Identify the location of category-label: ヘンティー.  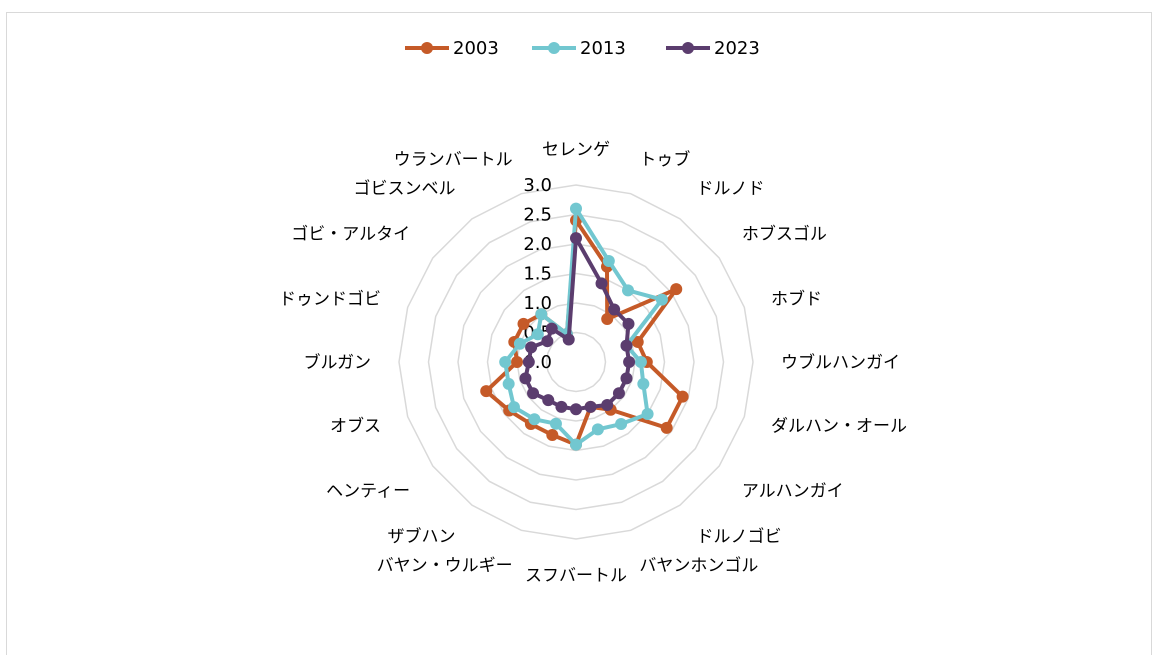
(368, 491).